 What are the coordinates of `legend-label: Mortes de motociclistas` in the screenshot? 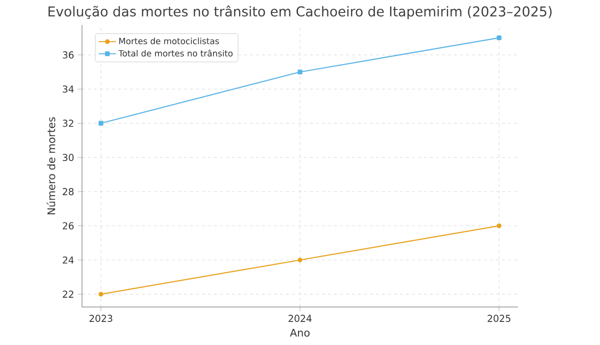 It's located at (169, 41).